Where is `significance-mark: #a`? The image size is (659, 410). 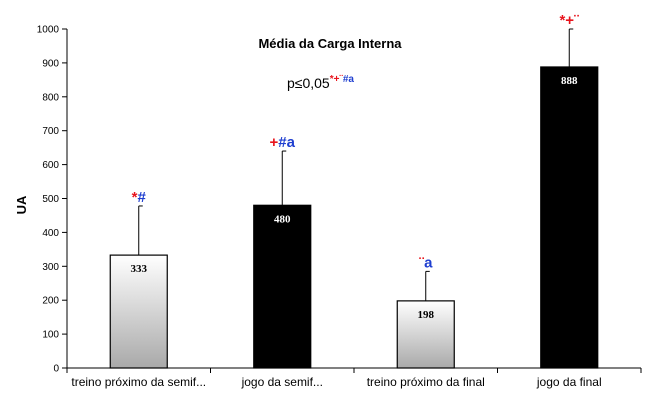 significance-mark: #a is located at coordinates (286, 142).